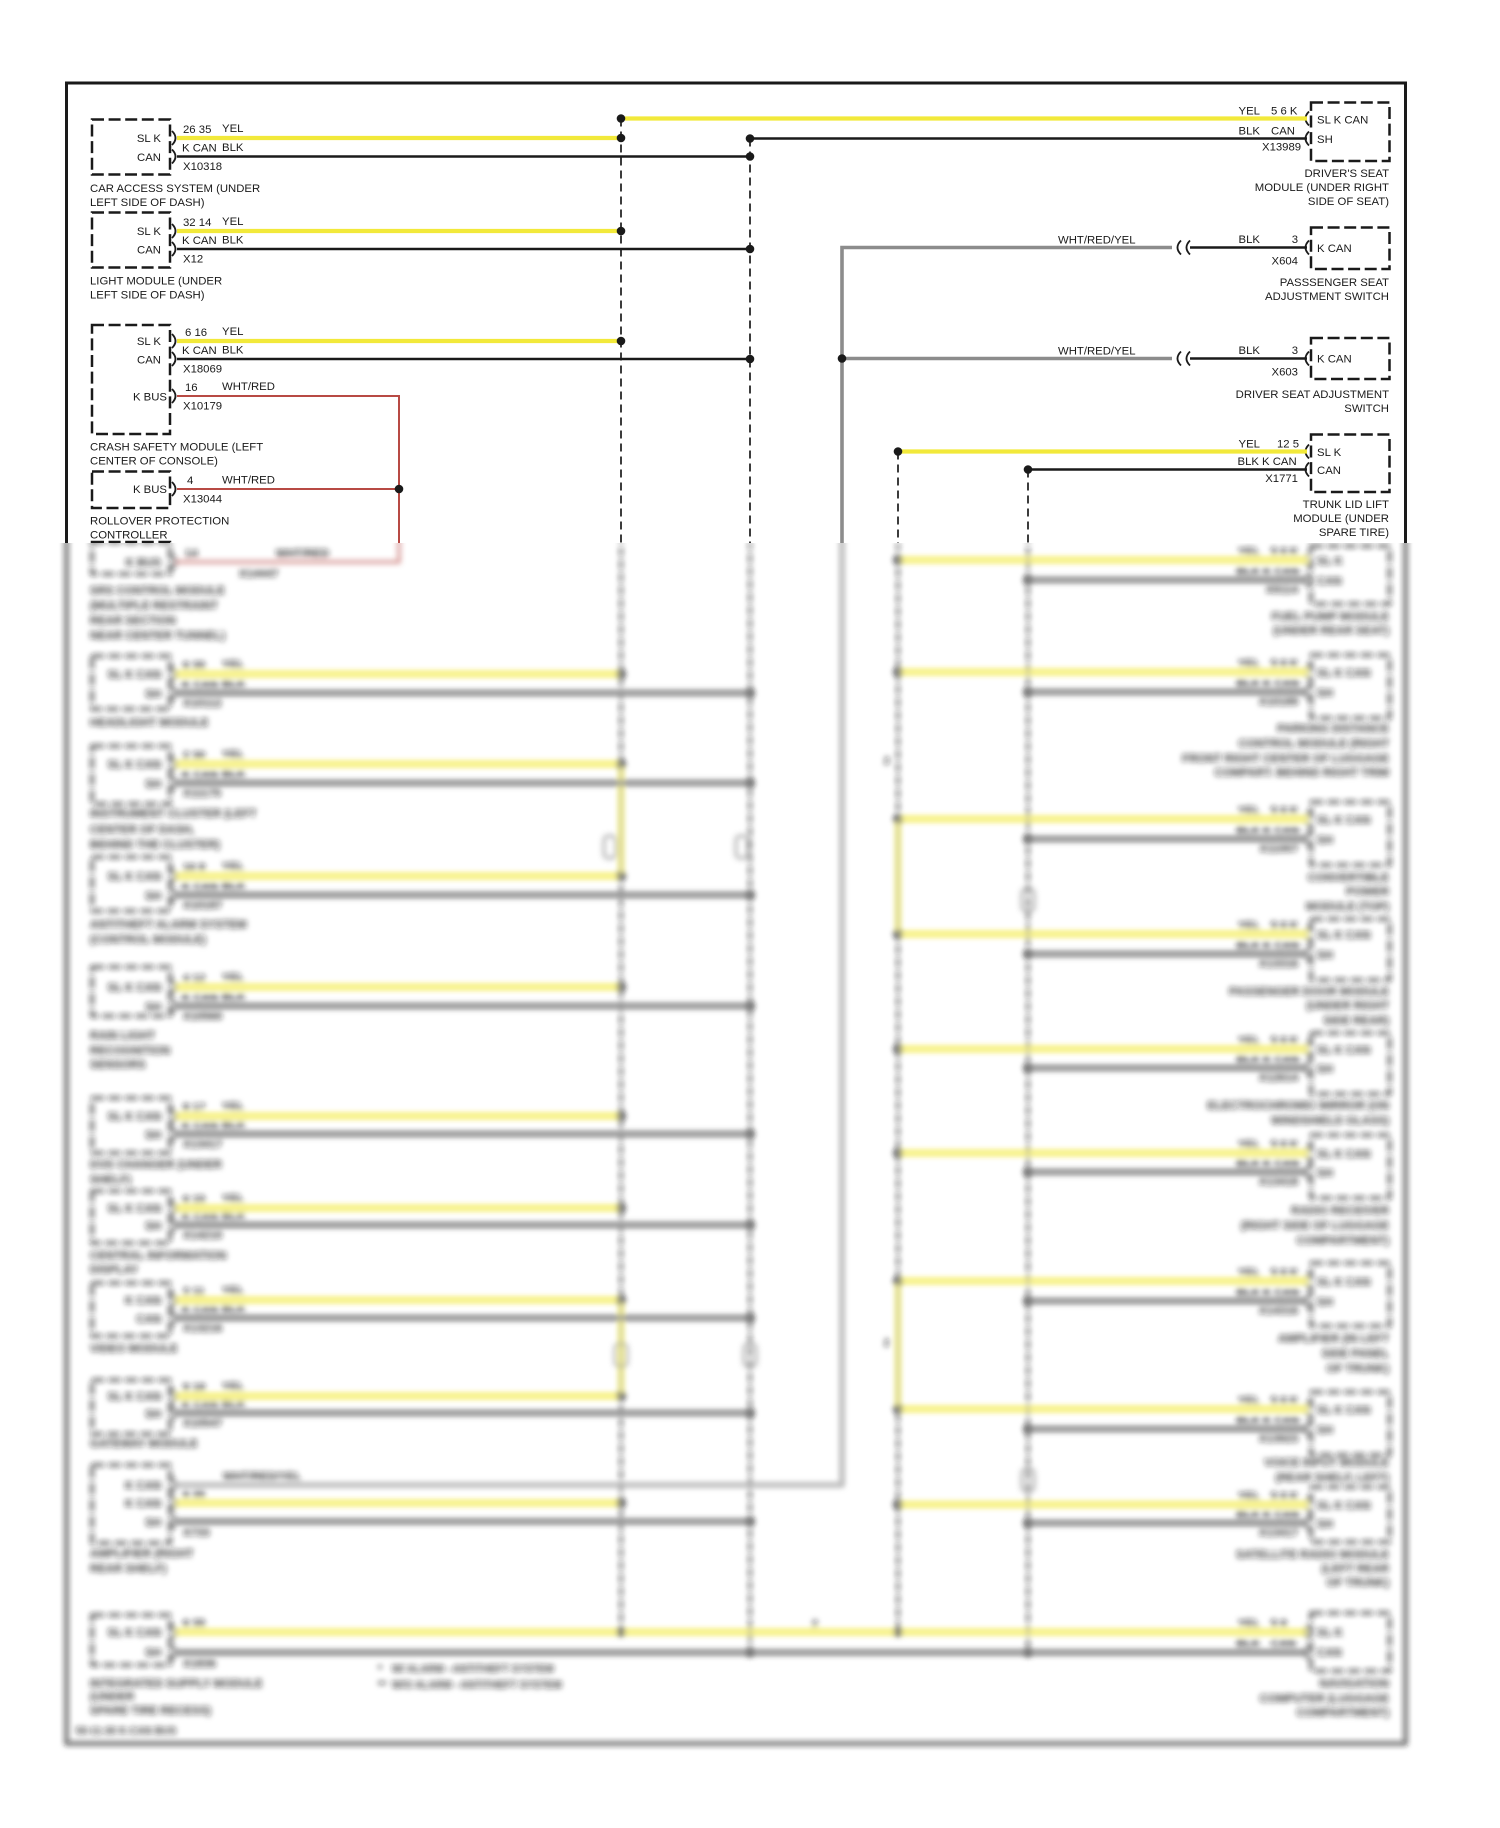 This screenshot has width=1500, height=1828. What do you see at coordinates (1312, 395) in the screenshot?
I see `svg-text: DRIVER SEAT ADJUSTMENT` at bounding box center [1312, 395].